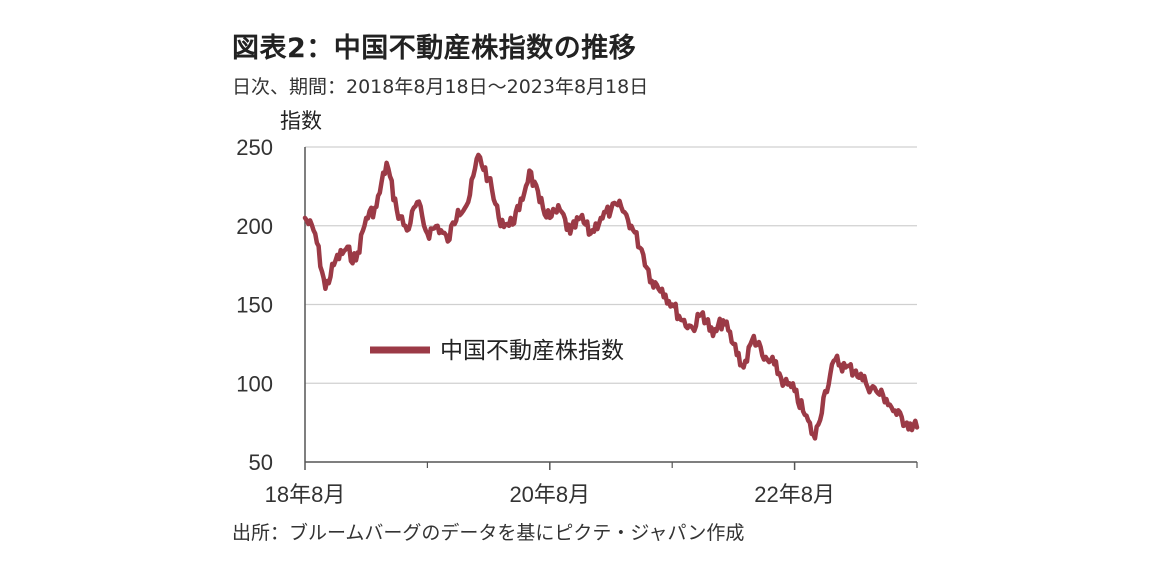 This screenshot has width=1152, height=577. What do you see at coordinates (261, 462) in the screenshot?
I see `y-tick-label: 50` at bounding box center [261, 462].